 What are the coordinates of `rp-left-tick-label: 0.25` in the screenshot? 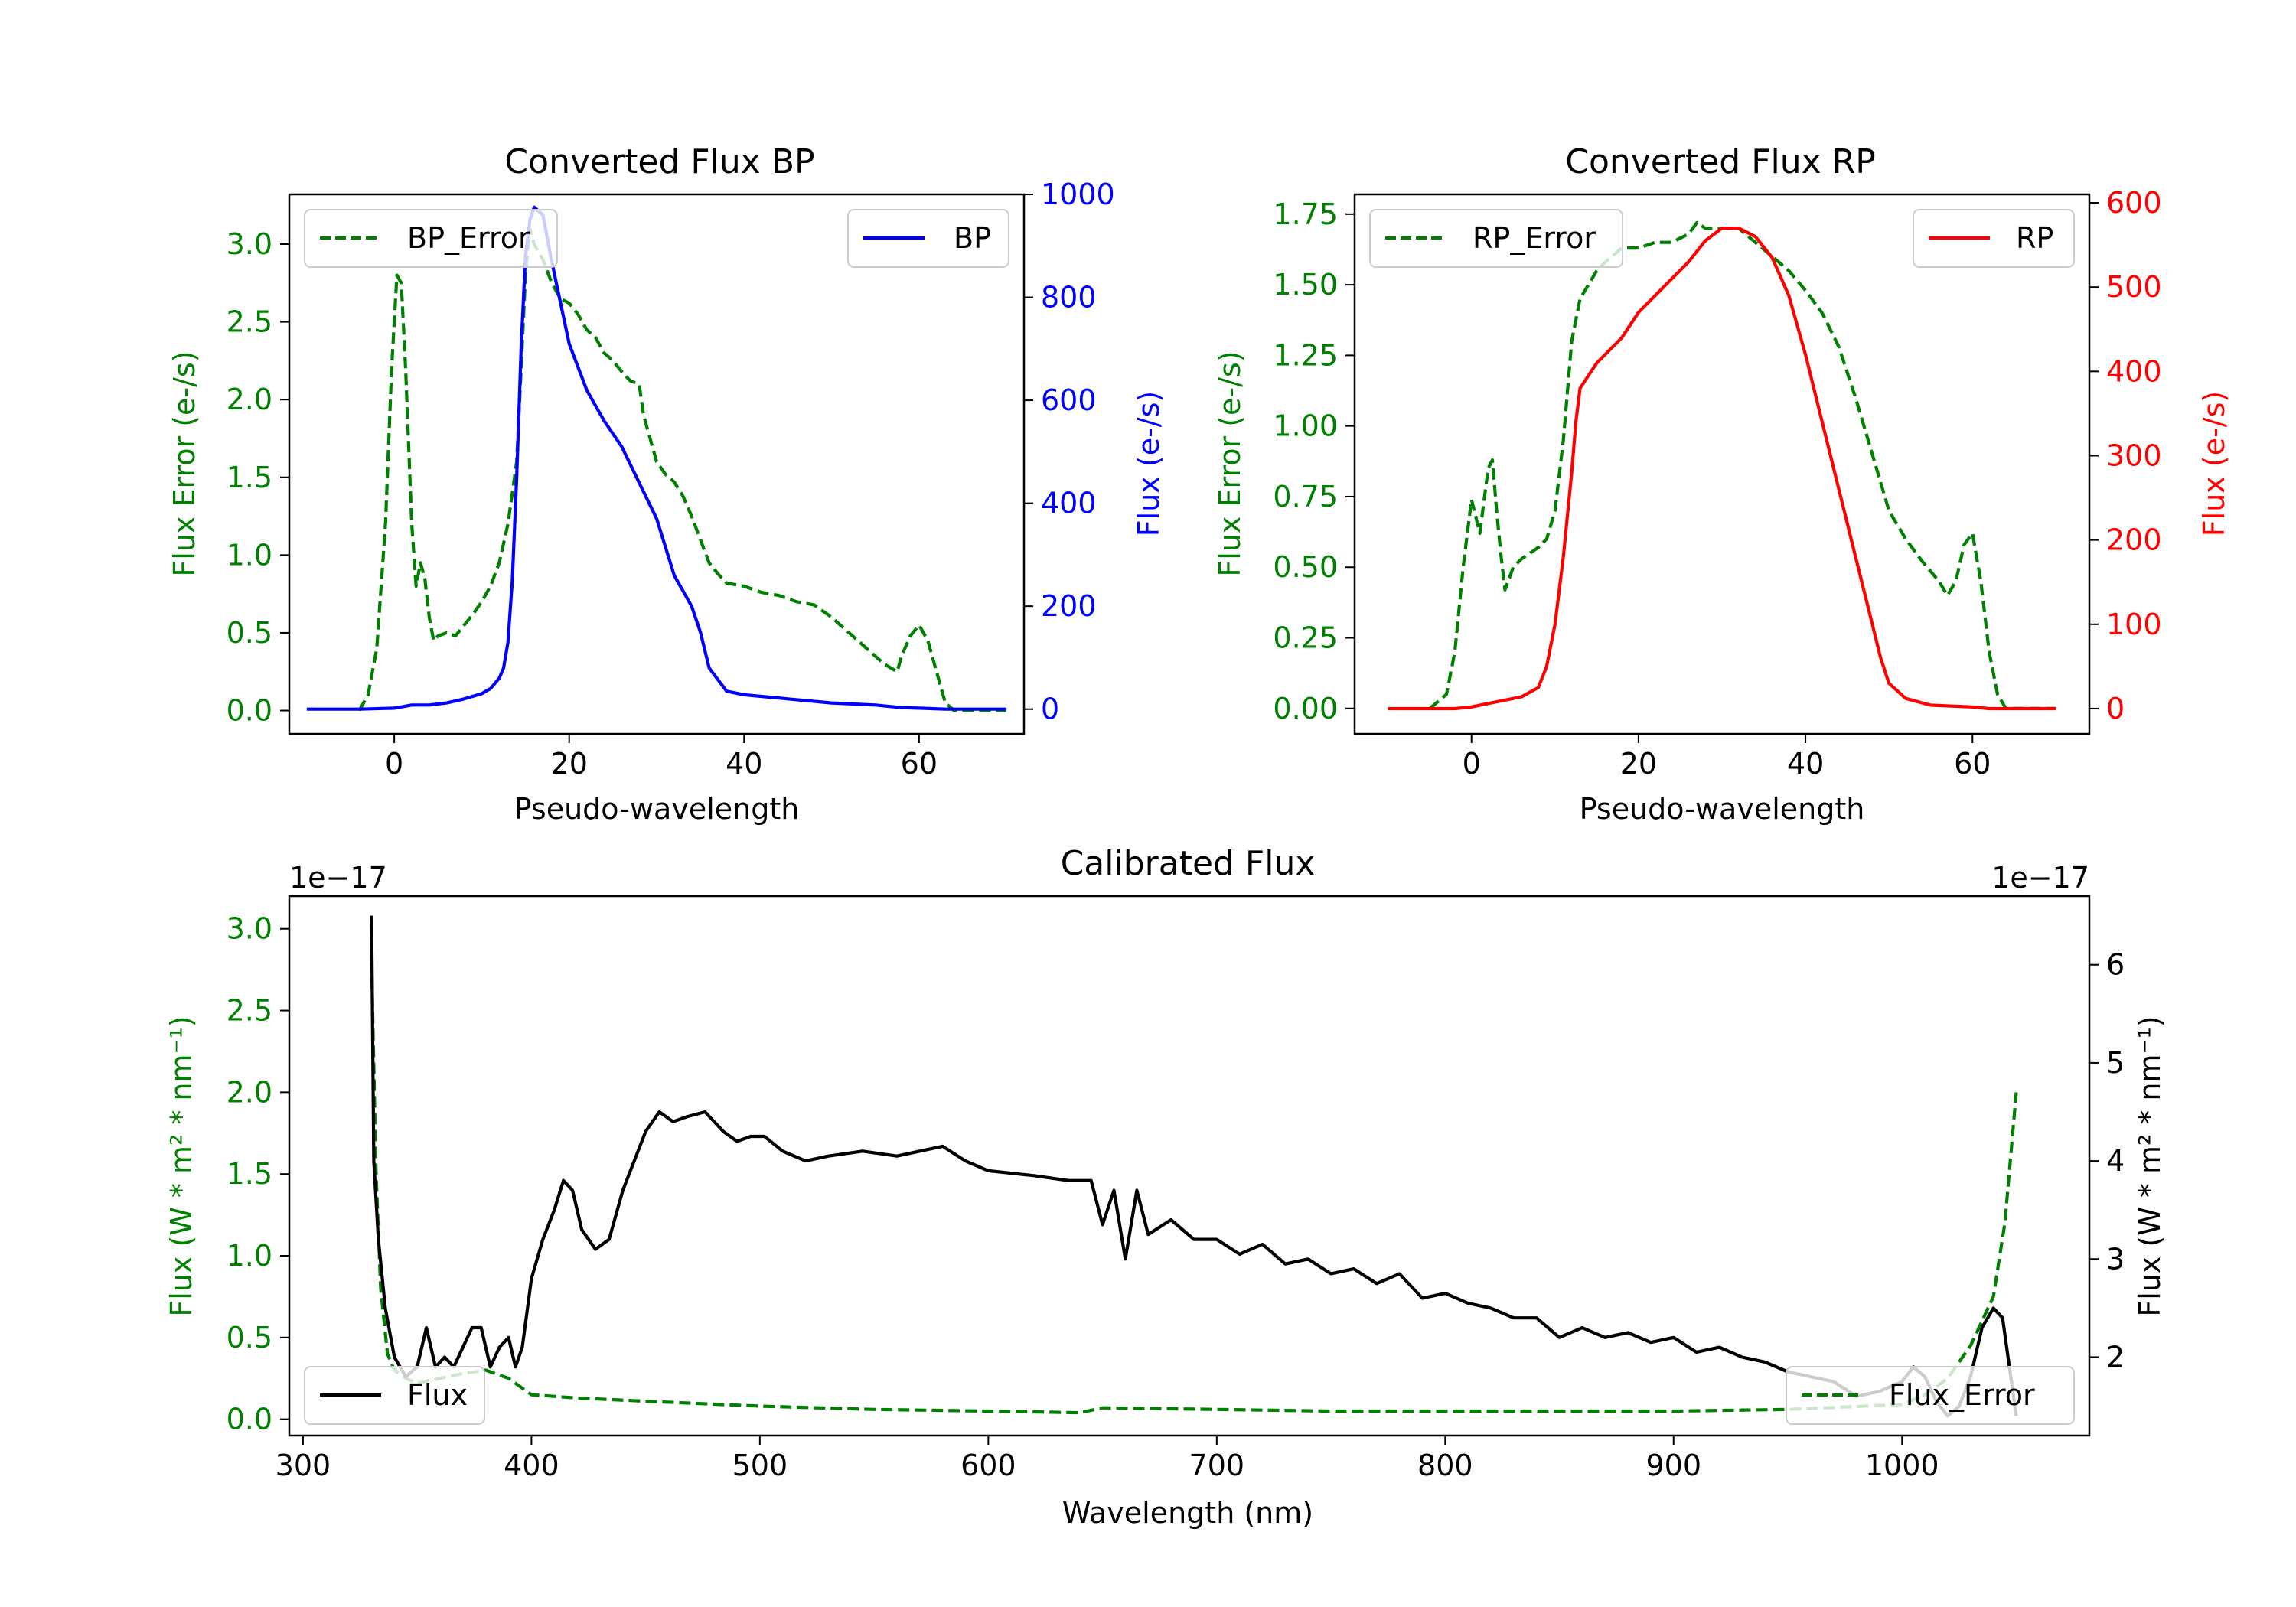 It's located at (1305, 638).